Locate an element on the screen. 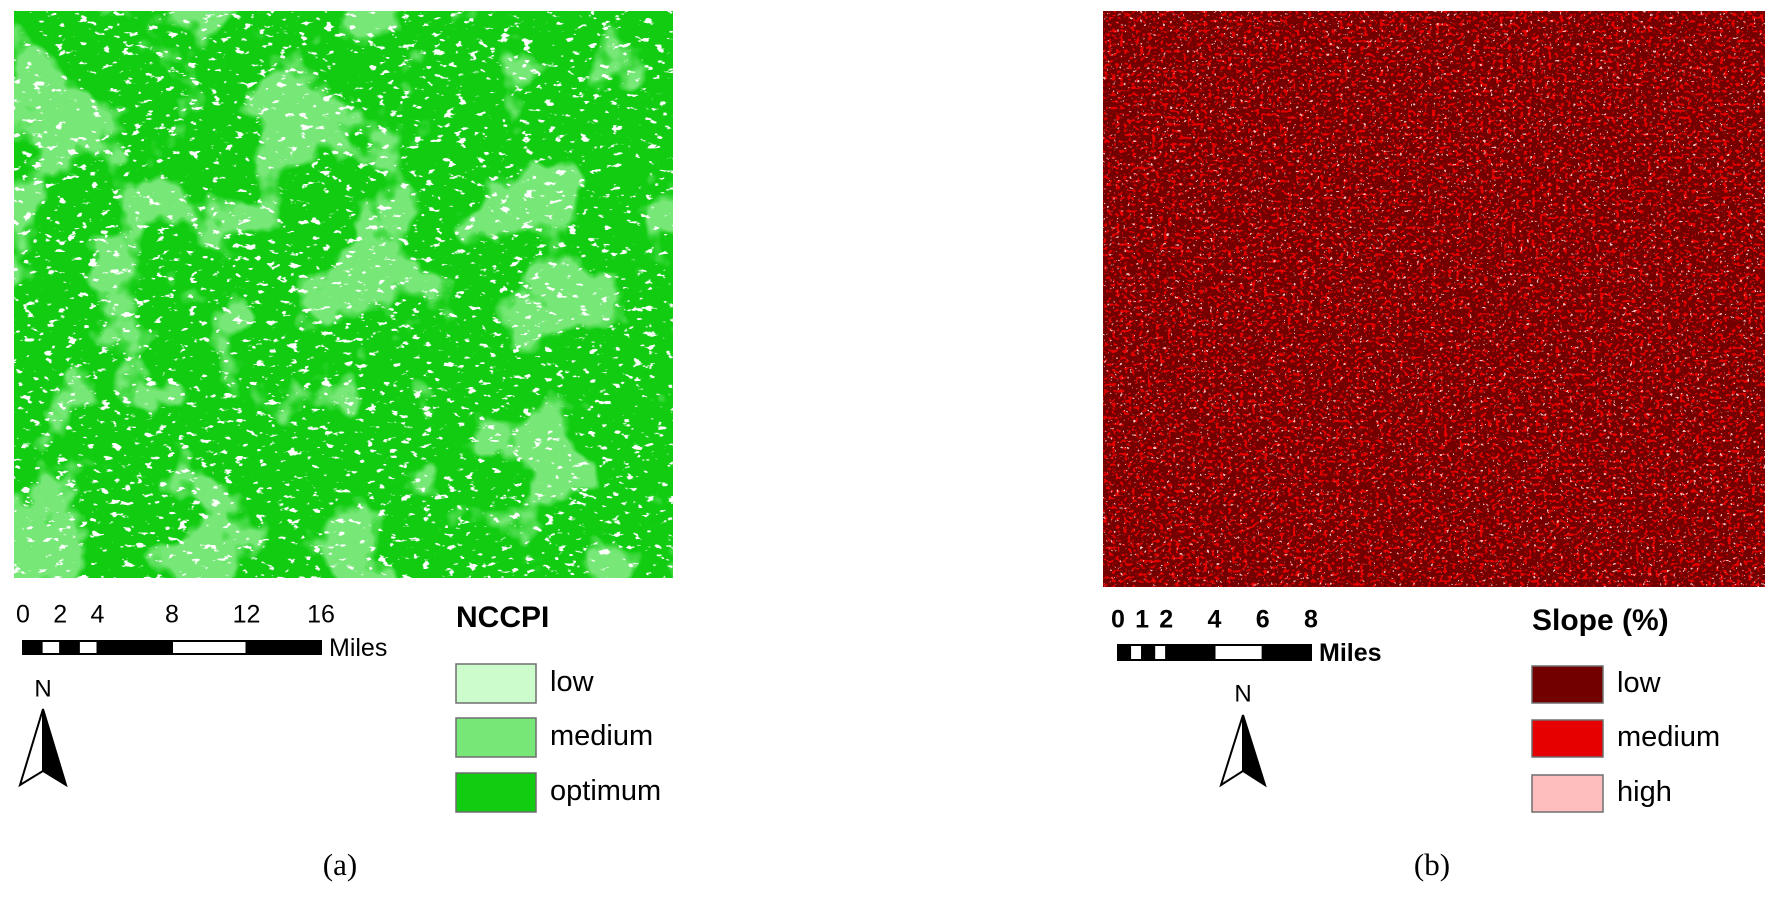 The height and width of the screenshot is (900, 1779). scale-tick-label: 6 is located at coordinates (1263, 620).